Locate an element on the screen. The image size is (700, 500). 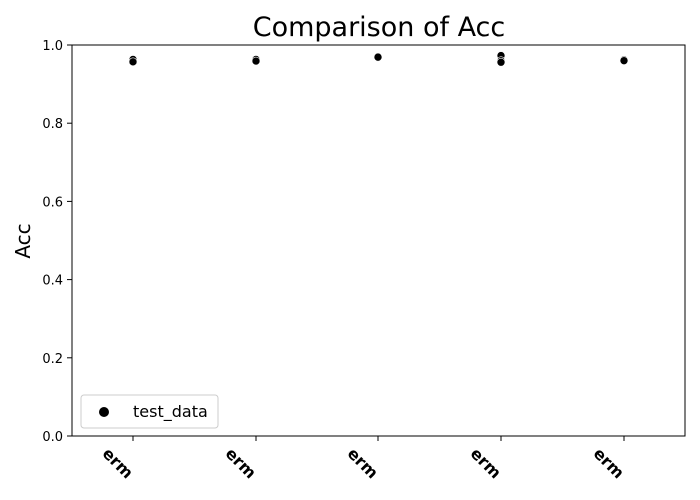
y-tick-label: 0.2 is located at coordinates (52, 359).